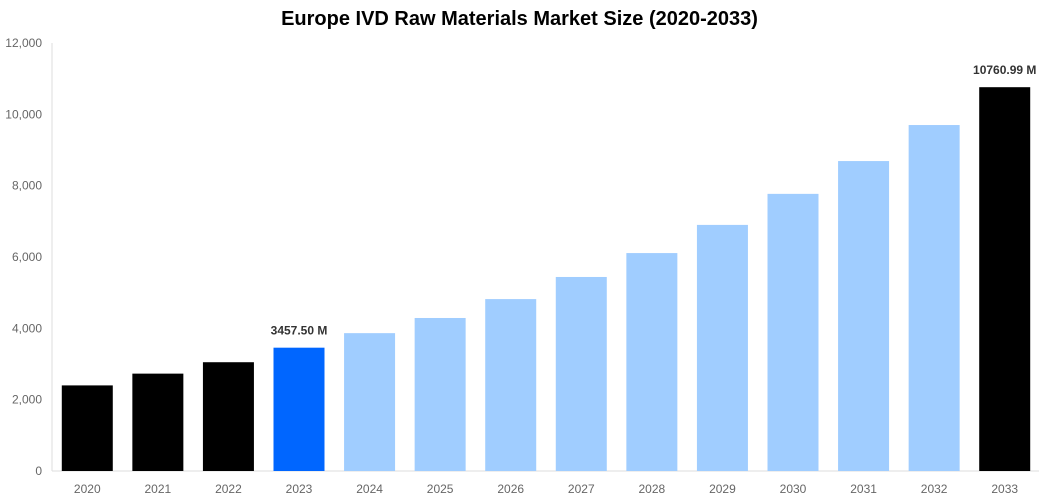 This screenshot has width=1039, height=500. Describe the element at coordinates (158, 422) in the screenshot. I see `bar-2021` at that location.